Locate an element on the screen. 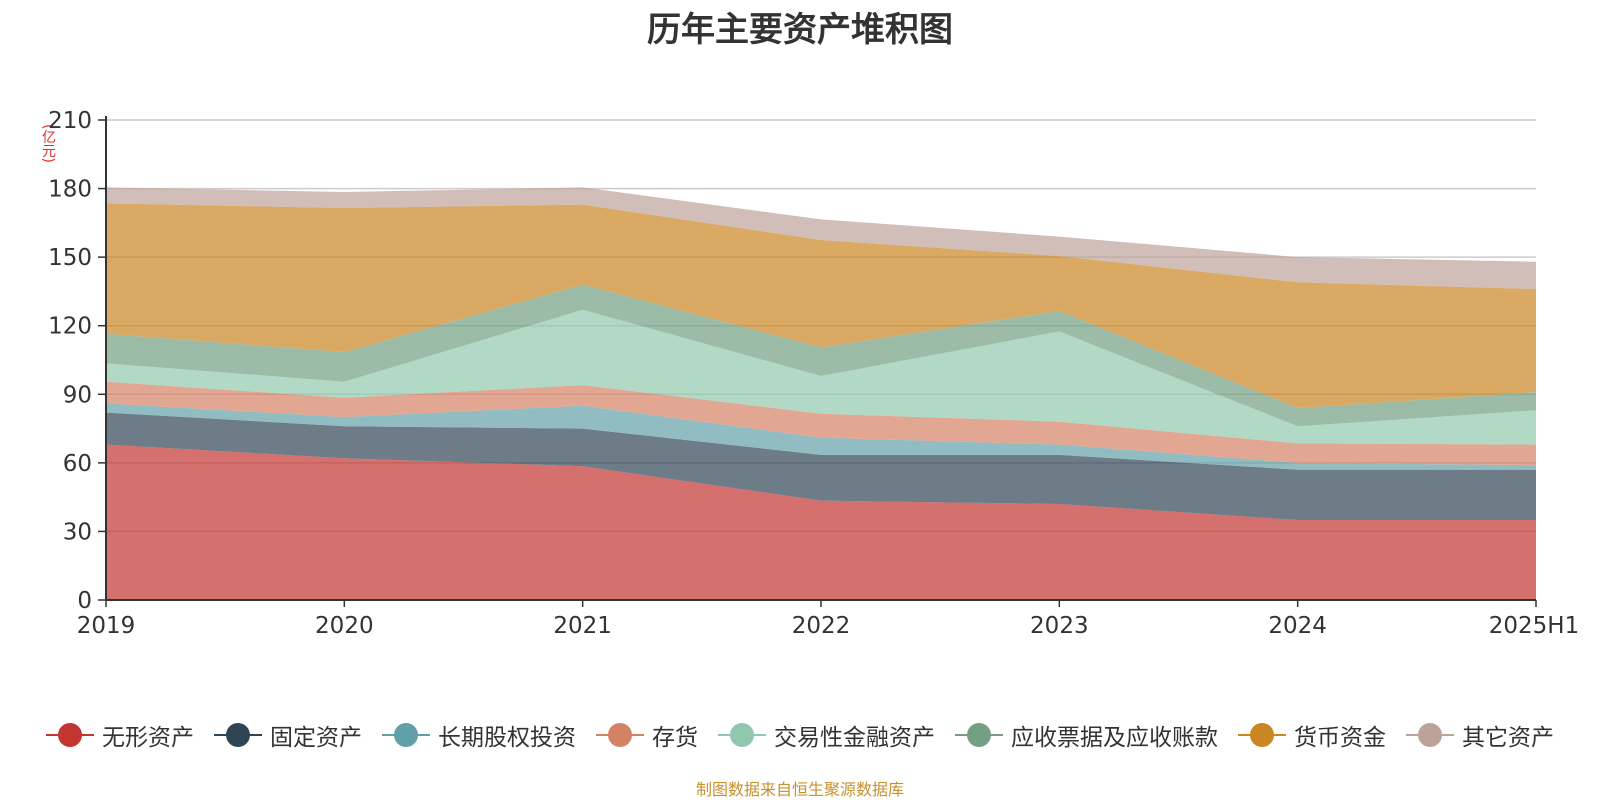 Image resolution: width=1600 pixels, height=800 pixels. legend-label: 存货 is located at coordinates (675, 738).